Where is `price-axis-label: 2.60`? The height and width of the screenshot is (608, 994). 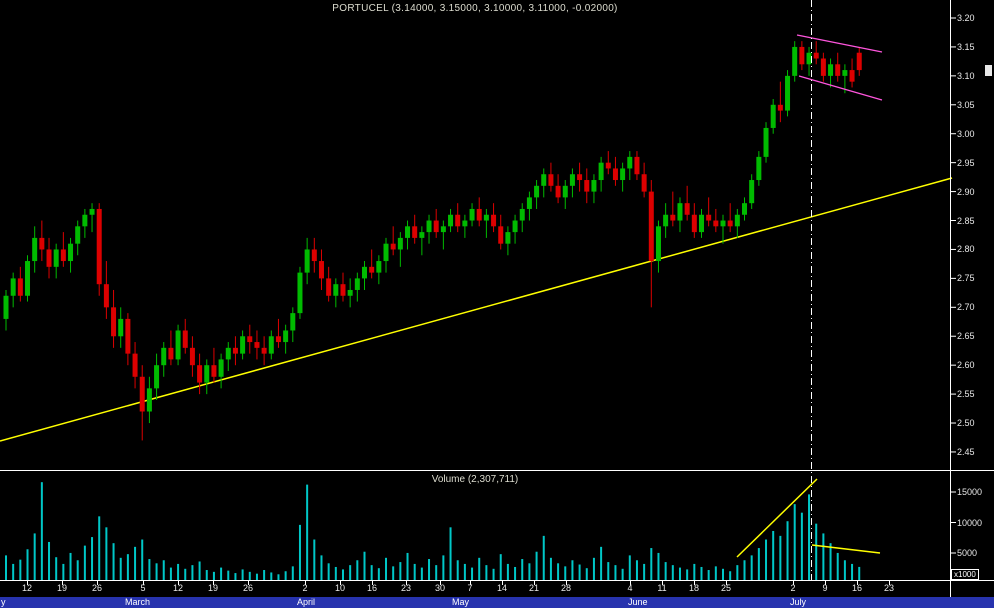
price-axis-label: 2.60 is located at coordinates (966, 365).